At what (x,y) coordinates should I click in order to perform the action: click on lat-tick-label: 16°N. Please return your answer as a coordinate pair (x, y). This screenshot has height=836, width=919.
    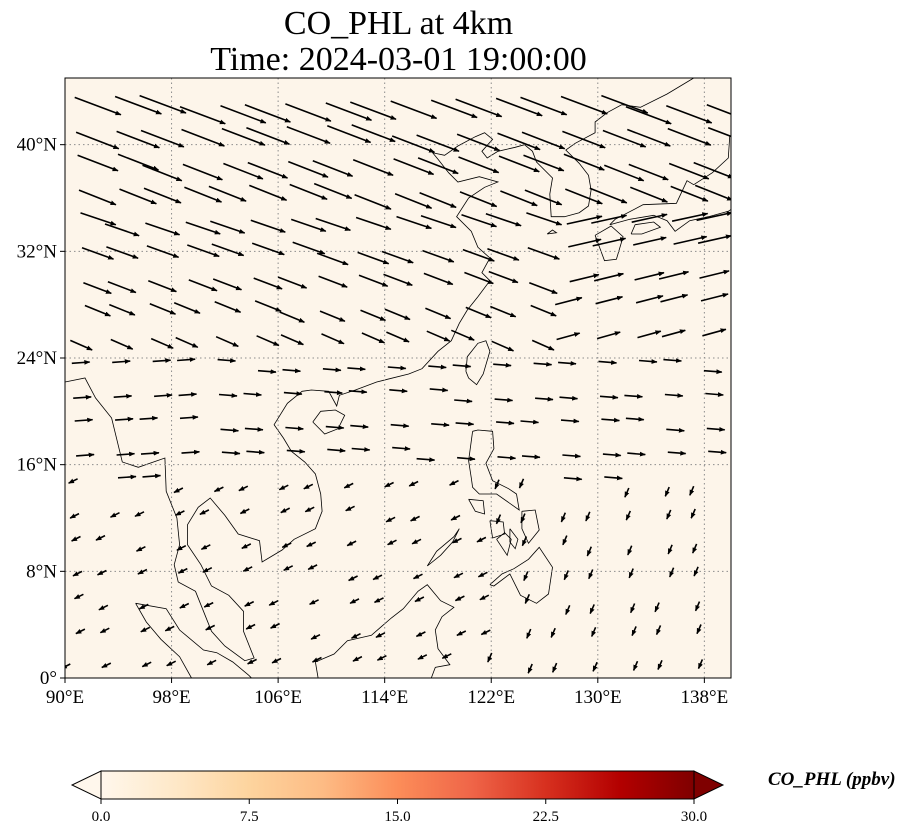
    Looking at the image, I should click on (37, 465).